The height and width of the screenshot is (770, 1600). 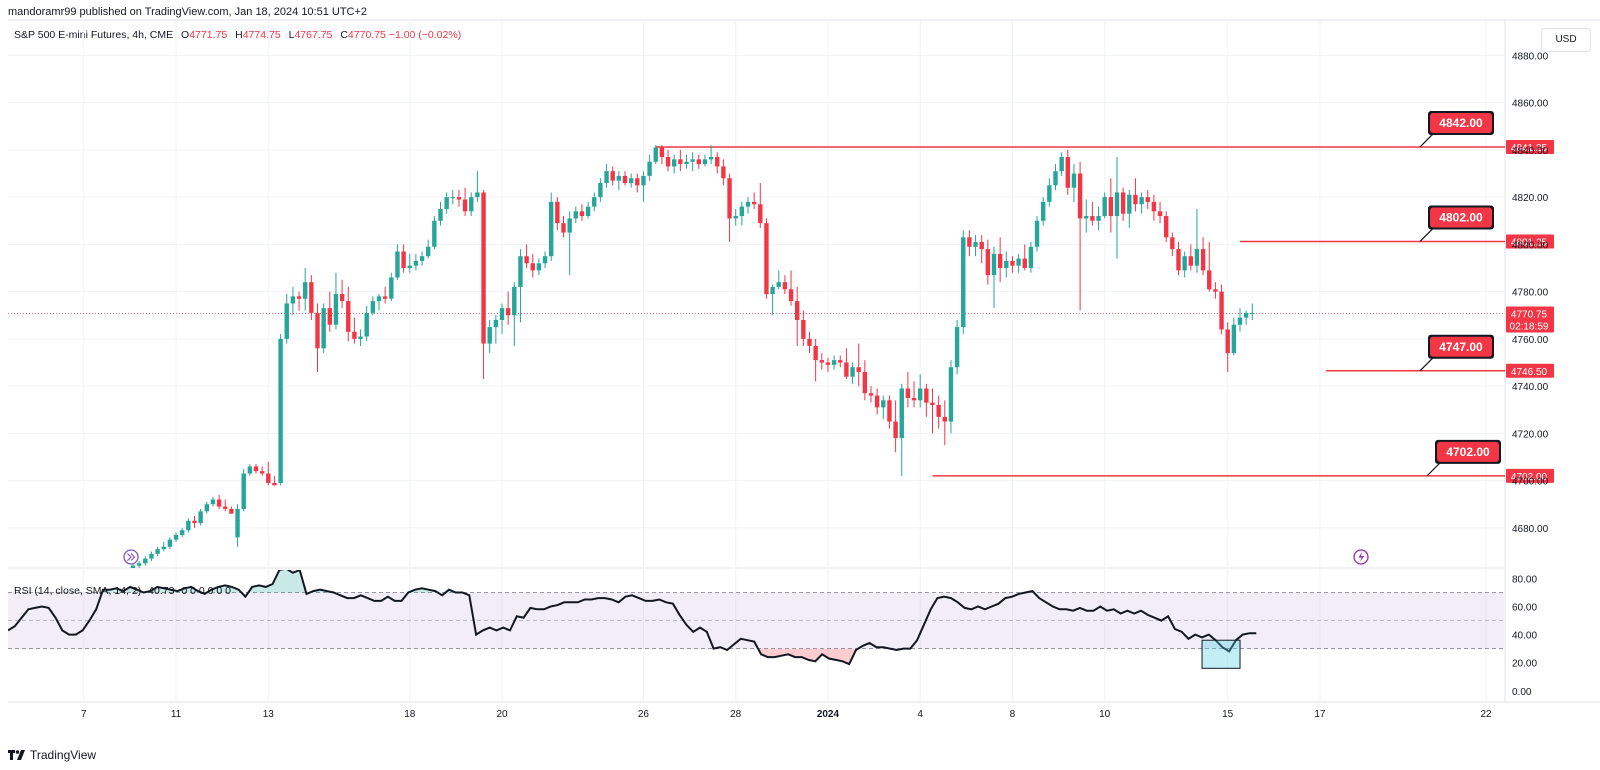 What do you see at coordinates (1530, 198) in the screenshot?
I see `price-tick-label: 4820.00` at bounding box center [1530, 198].